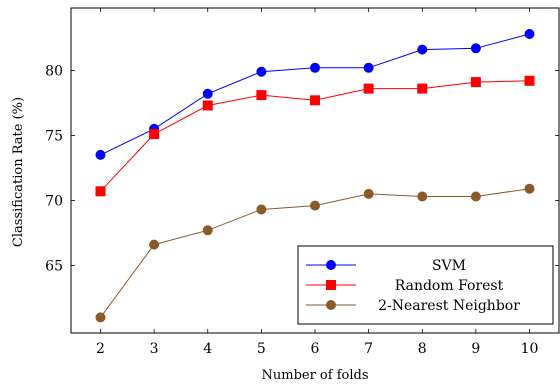 The height and width of the screenshot is (385, 560). What do you see at coordinates (449, 306) in the screenshot?
I see `legend-label-2-nearest-neighbor: 2-Nearest Neighbor` at bounding box center [449, 306].